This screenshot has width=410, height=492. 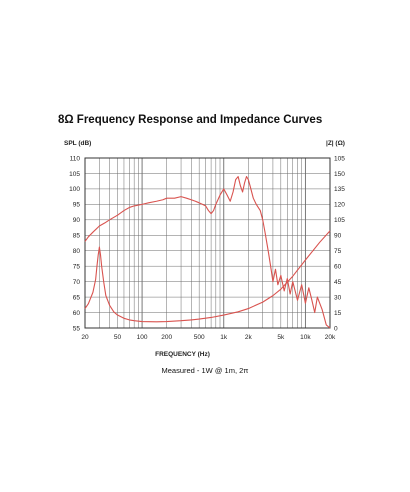 What do you see at coordinates (335, 143) in the screenshot?
I see `y-axis-label-right: |Z| (Ω)` at bounding box center [335, 143].